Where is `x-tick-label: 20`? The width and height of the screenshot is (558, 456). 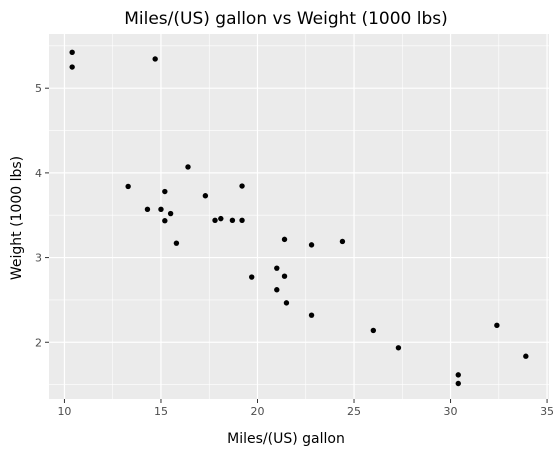
x-tick-label: 20 is located at coordinates (257, 411).